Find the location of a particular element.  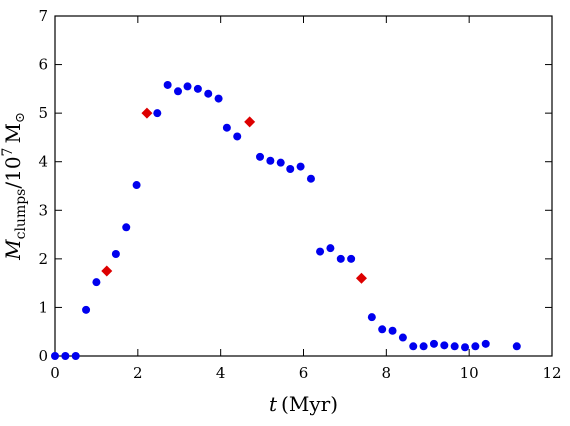

y-tick-label: 5 is located at coordinates (43, 113).